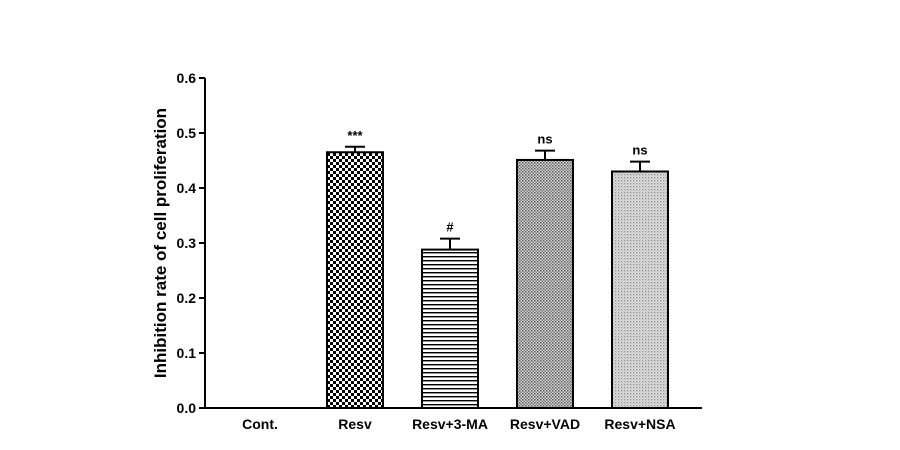  What do you see at coordinates (450, 424) in the screenshot?
I see `x-category-label: Resv+3-MA` at bounding box center [450, 424].